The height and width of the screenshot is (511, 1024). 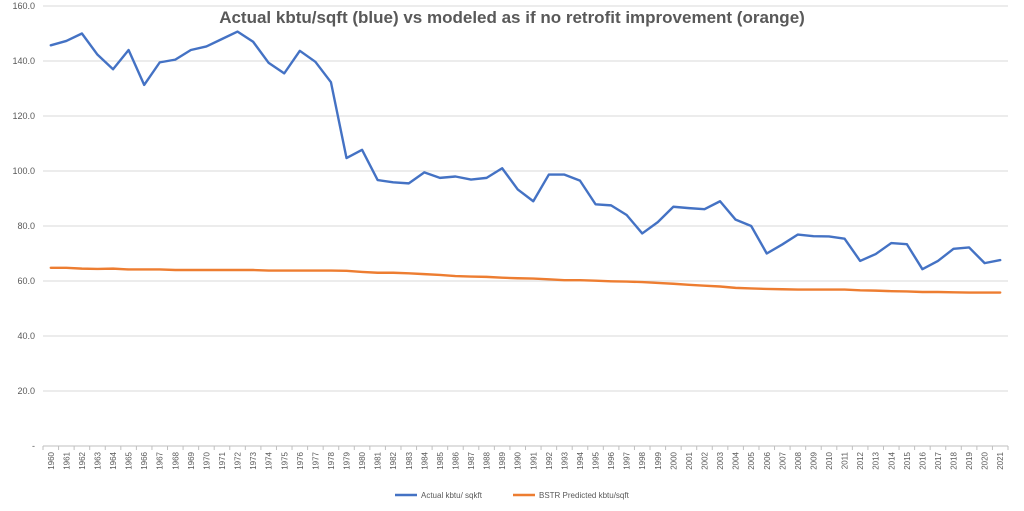 I want to click on x-tick-label: 1972, so click(x=238, y=460).